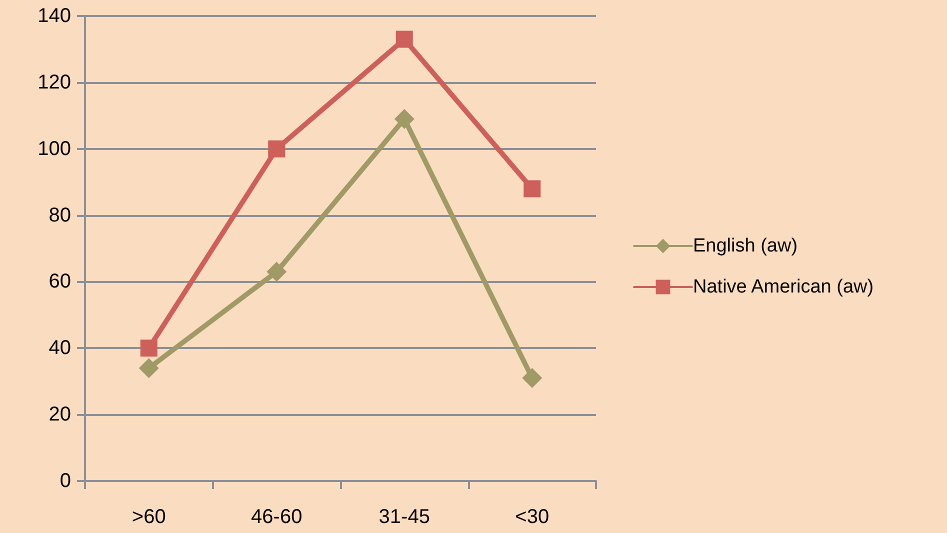  What do you see at coordinates (59, 215) in the screenshot?
I see `y-tick-label: 80` at bounding box center [59, 215].